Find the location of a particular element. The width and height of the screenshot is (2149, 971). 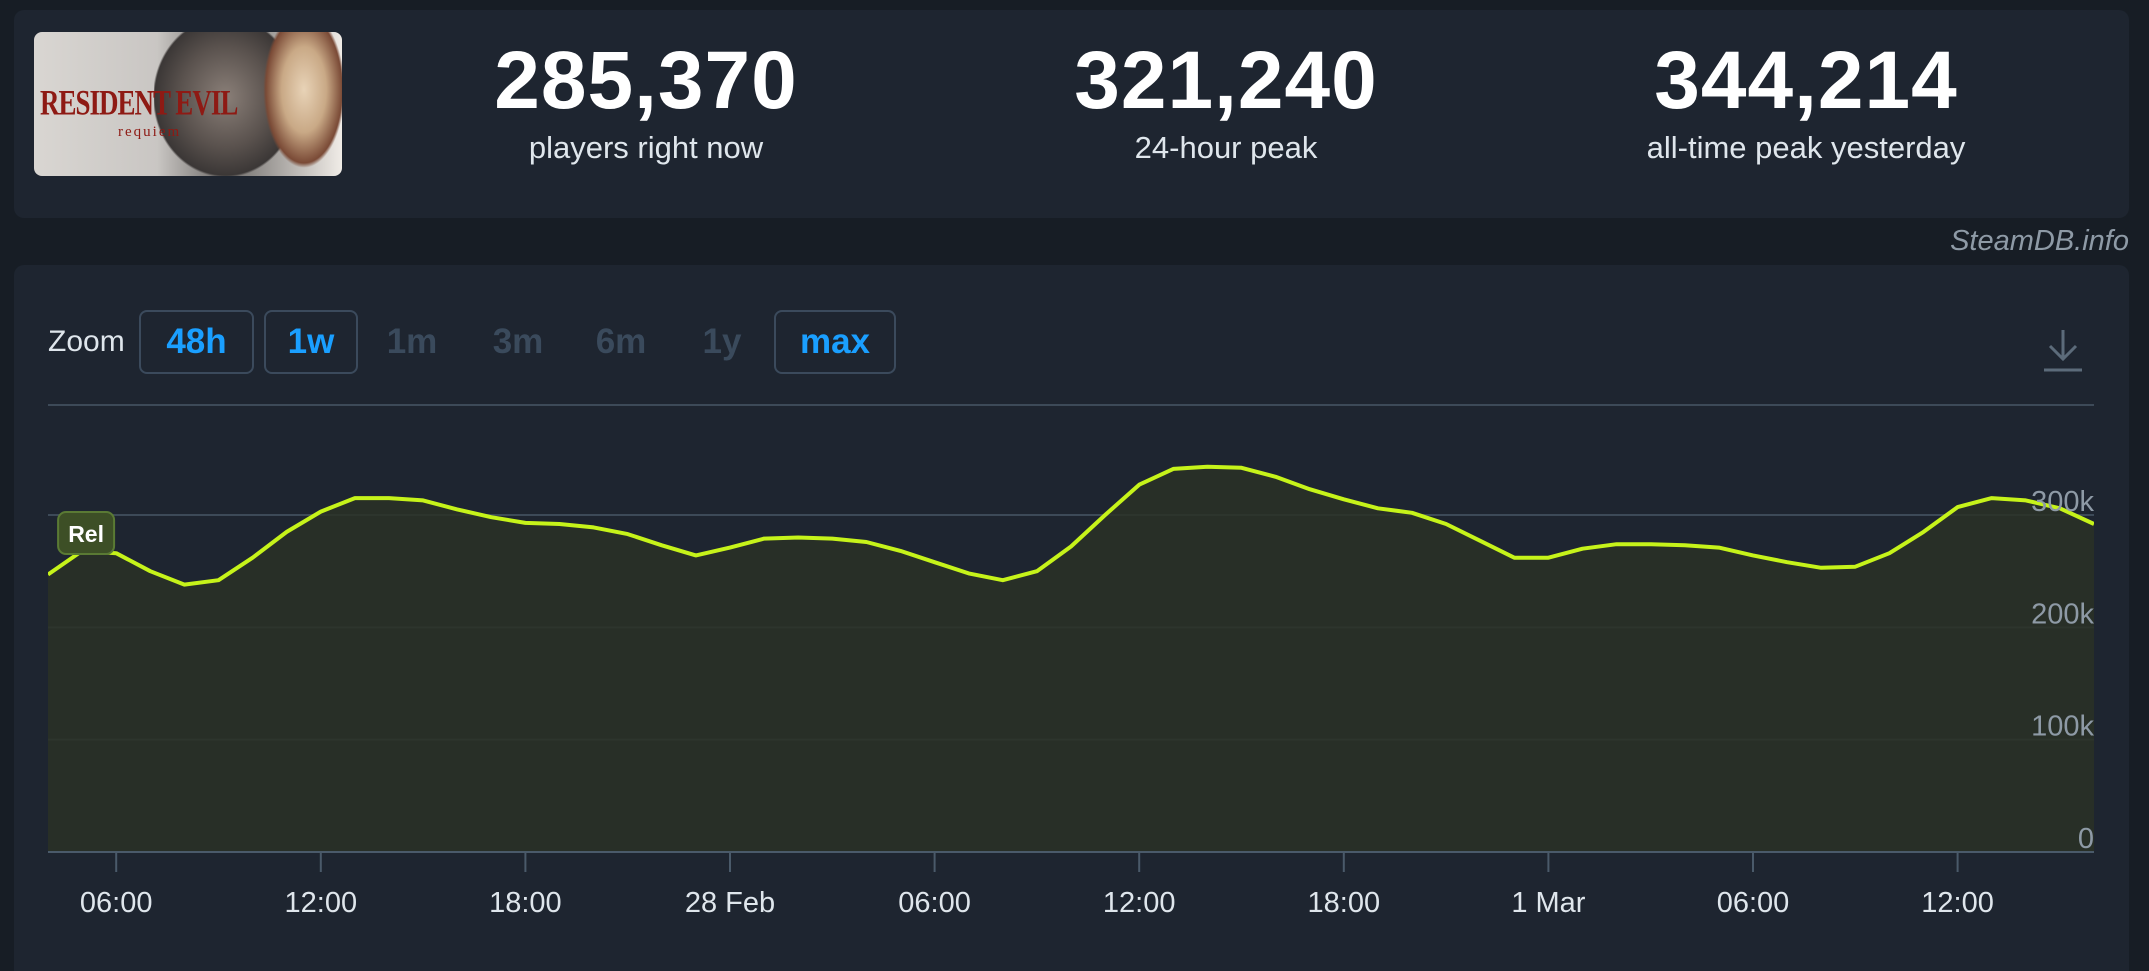

stat-current-players: 285,370 players right now is located at coordinates (646, 103).